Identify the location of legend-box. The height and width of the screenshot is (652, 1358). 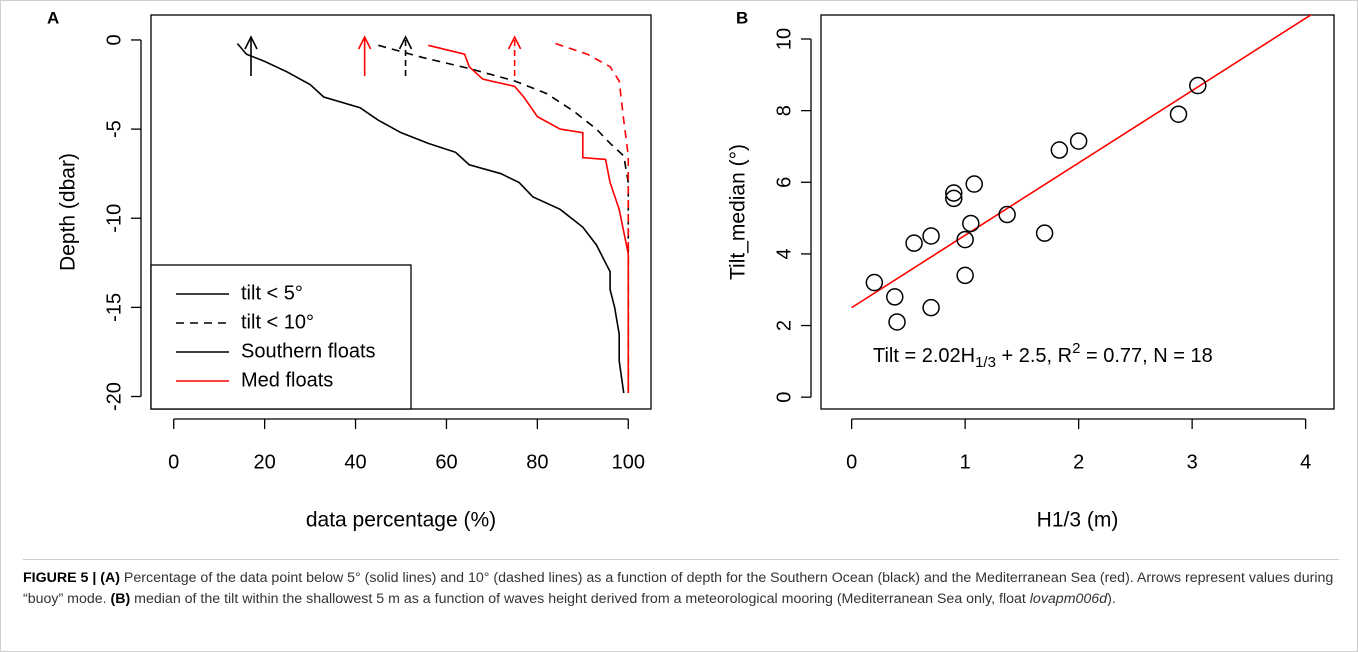
(281, 337).